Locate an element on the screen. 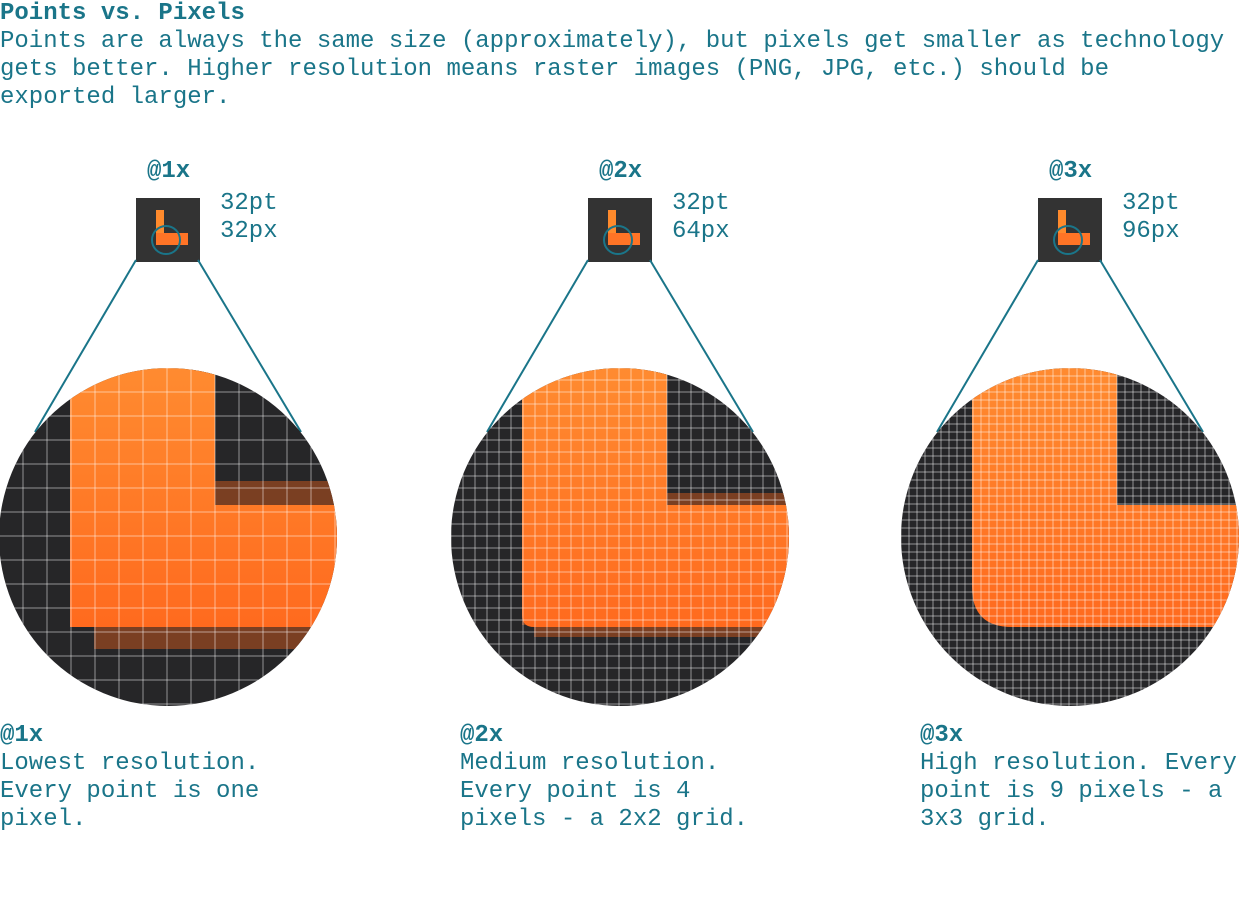 The image size is (1240, 902). caption-line: pixel. is located at coordinates (43, 819).